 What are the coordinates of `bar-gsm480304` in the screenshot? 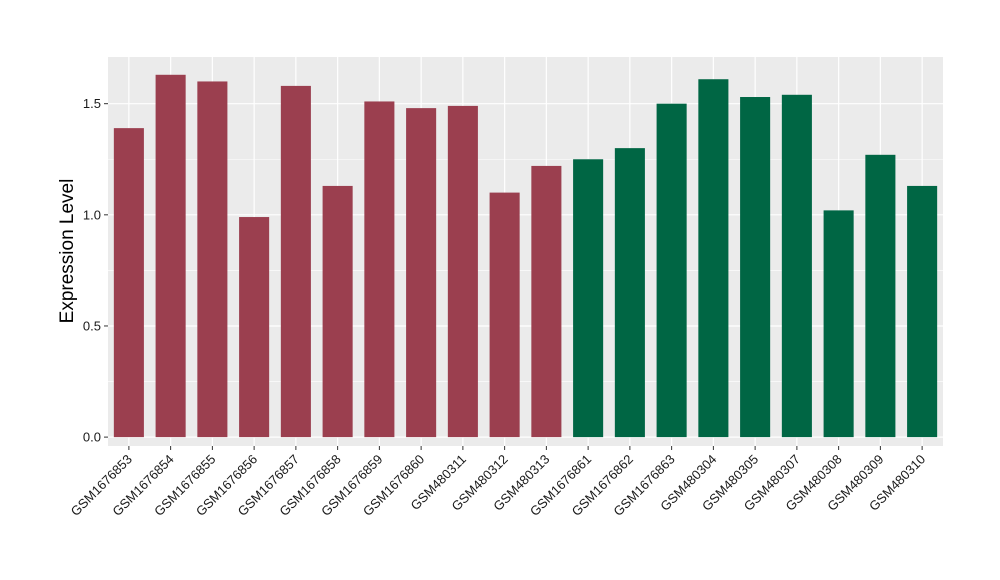 It's located at (713, 258).